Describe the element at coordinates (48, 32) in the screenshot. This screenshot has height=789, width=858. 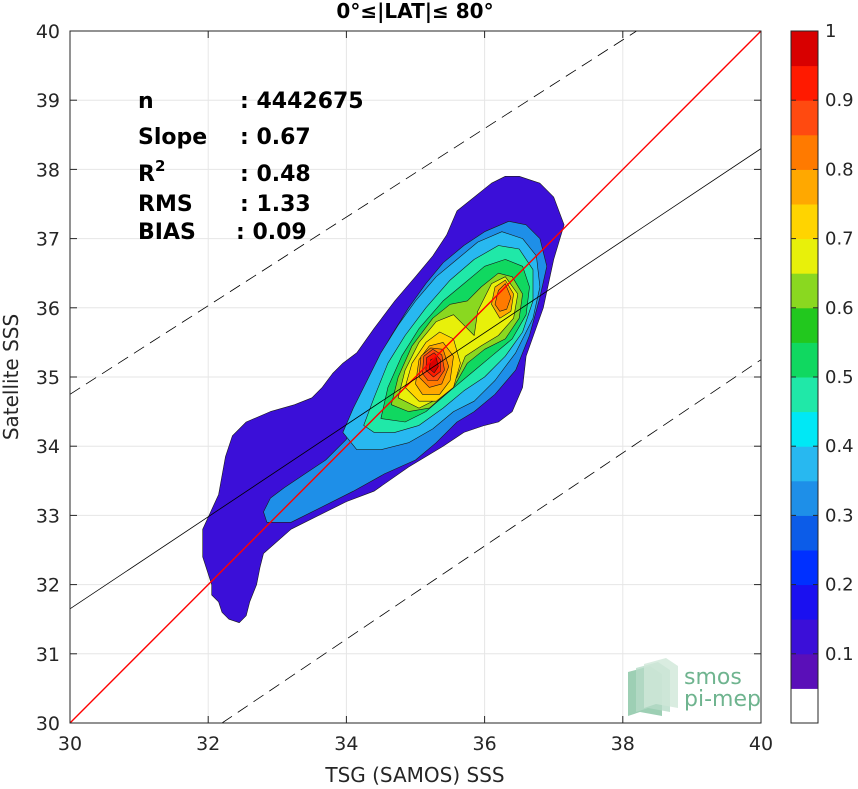
I see `y-tick-label: 40` at that location.